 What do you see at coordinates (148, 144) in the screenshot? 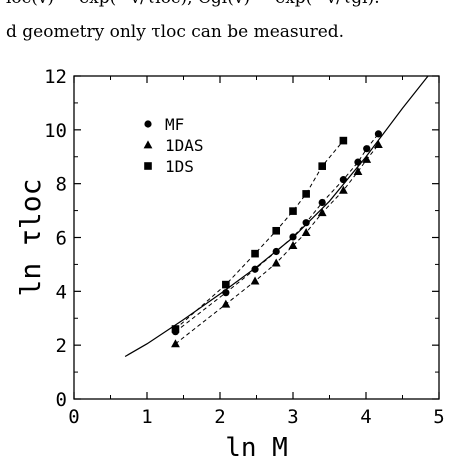
I see `legend-marker-1das` at bounding box center [148, 144].